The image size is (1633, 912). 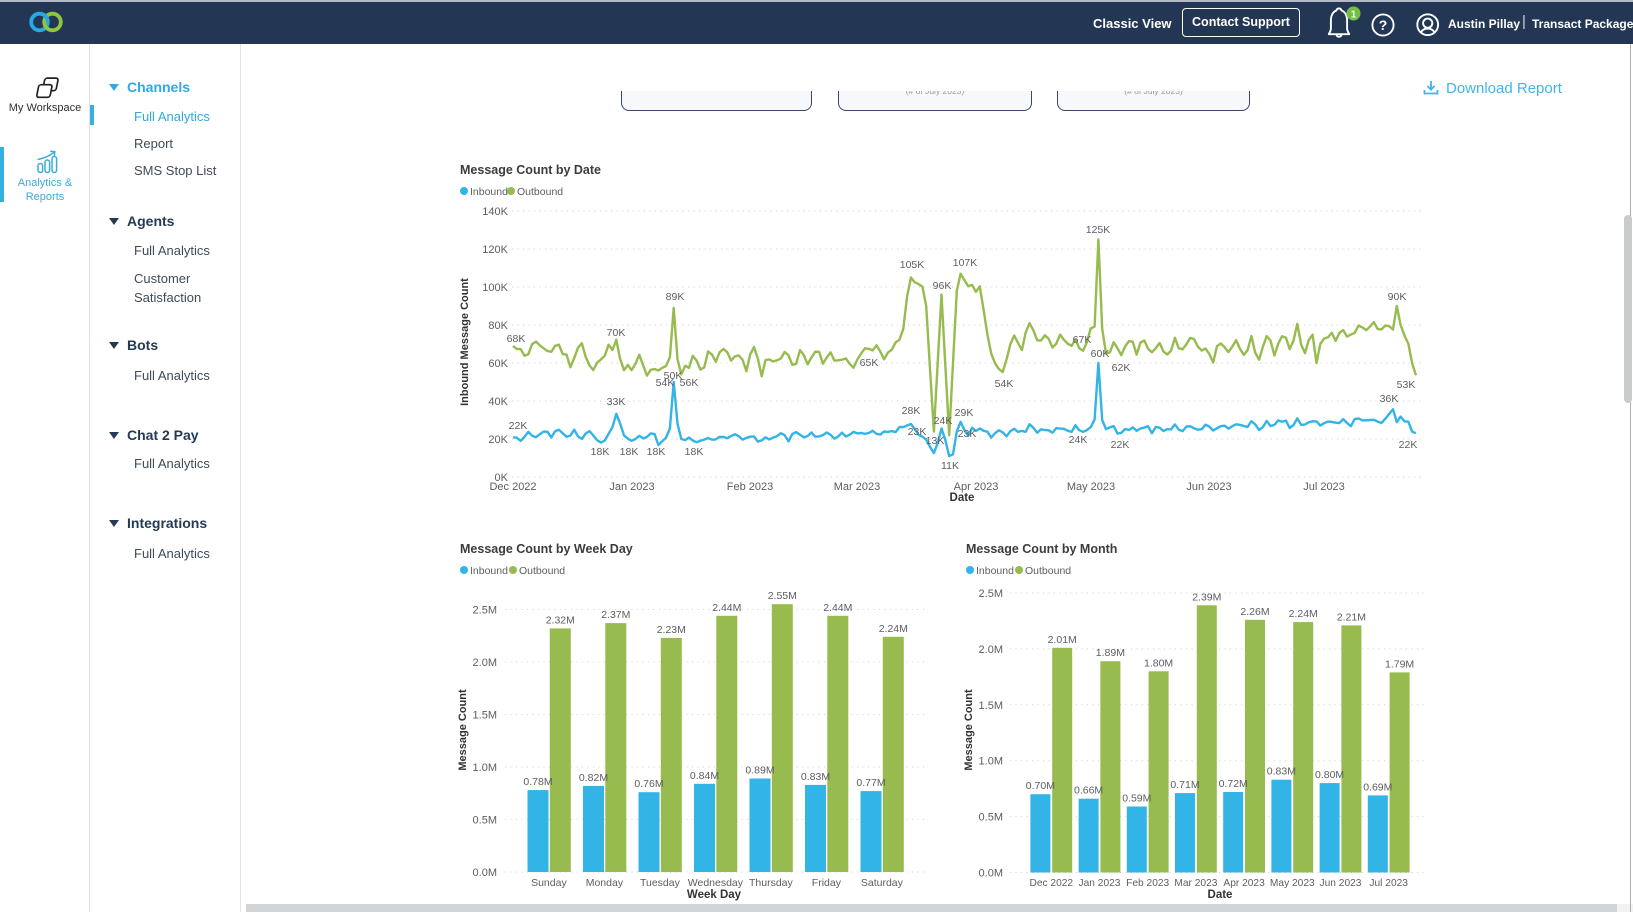 I want to click on svg-text: 36K, so click(x=1389, y=399).